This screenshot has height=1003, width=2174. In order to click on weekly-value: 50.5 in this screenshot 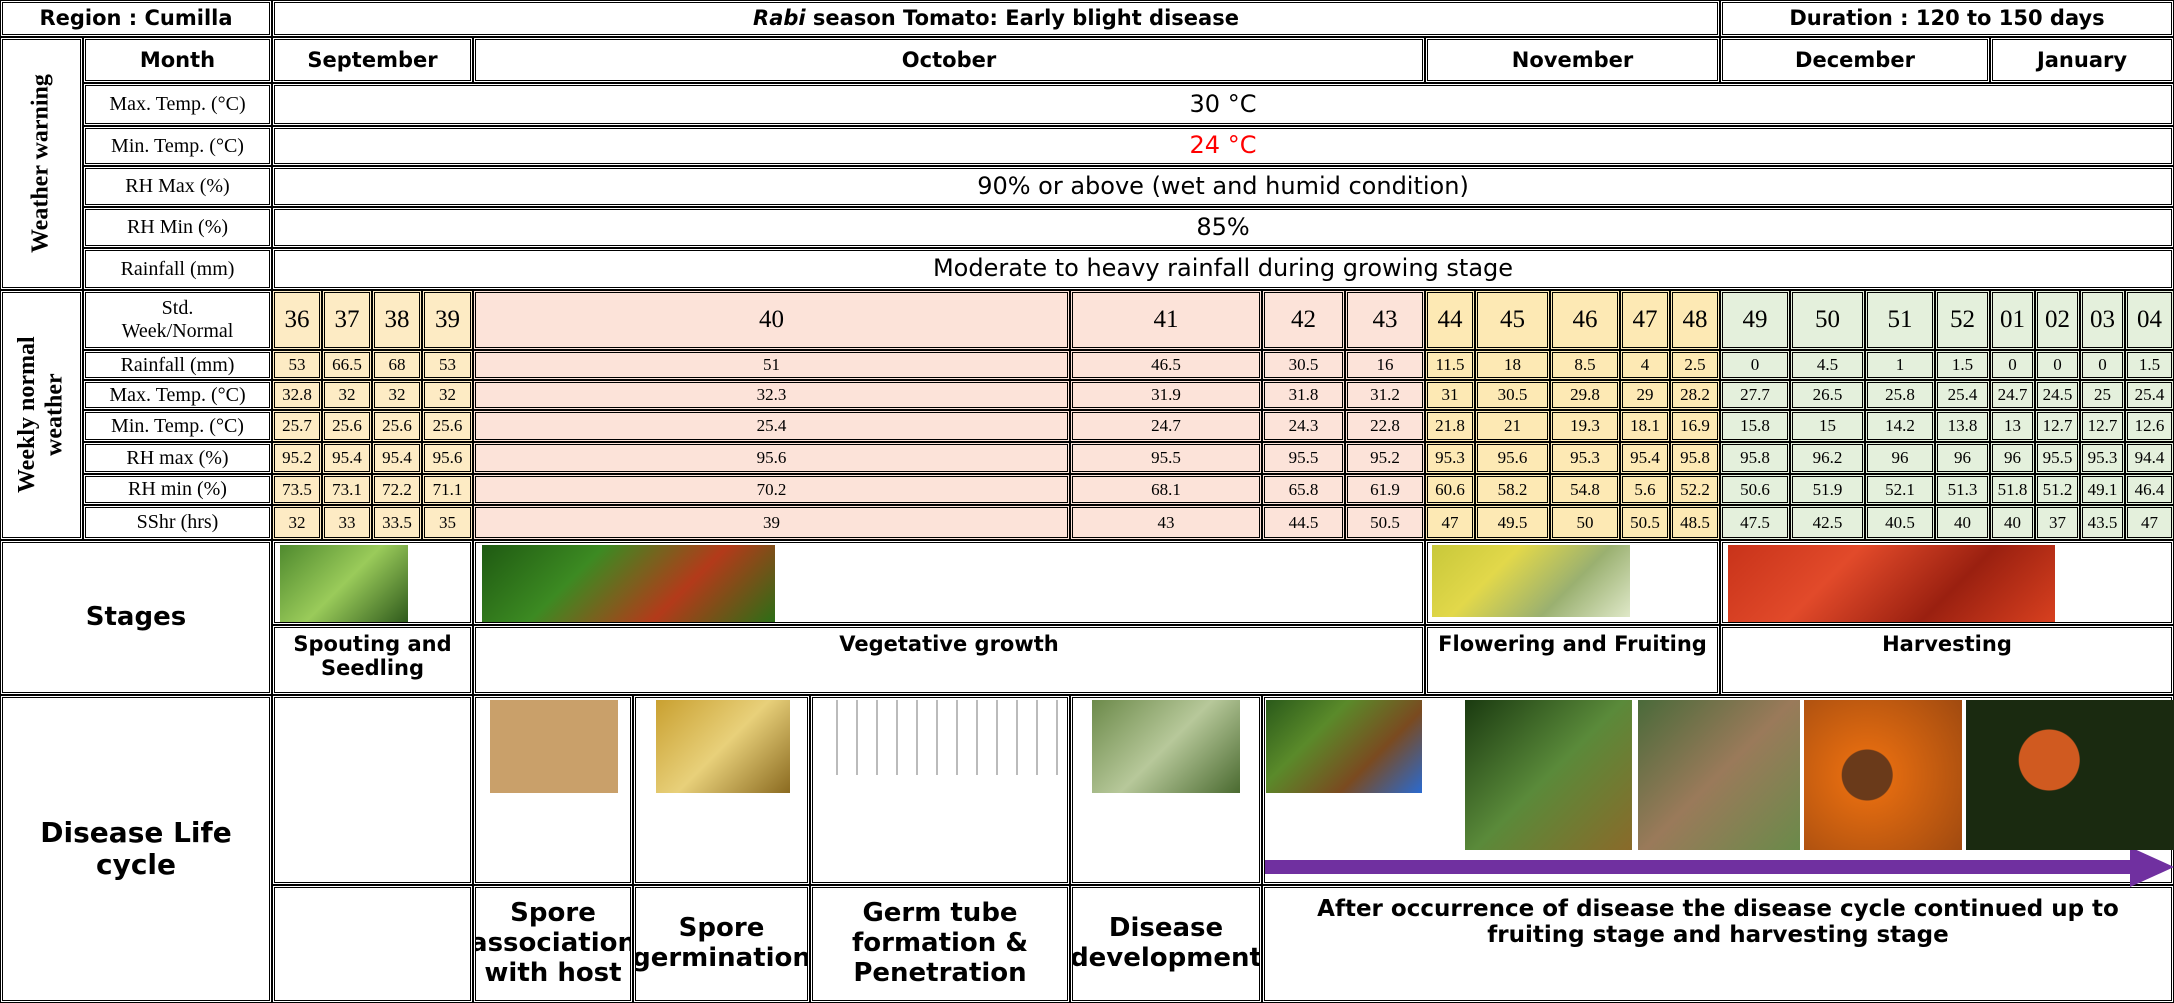, I will do `click(1645, 522)`.